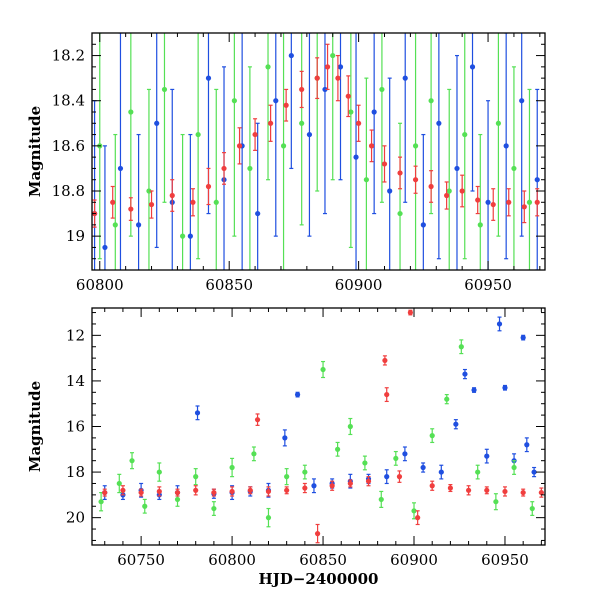 This screenshot has width=600, height=600. Describe the element at coordinates (68, 56) in the screenshot. I see `y-tick-label: 18.2` at that location.